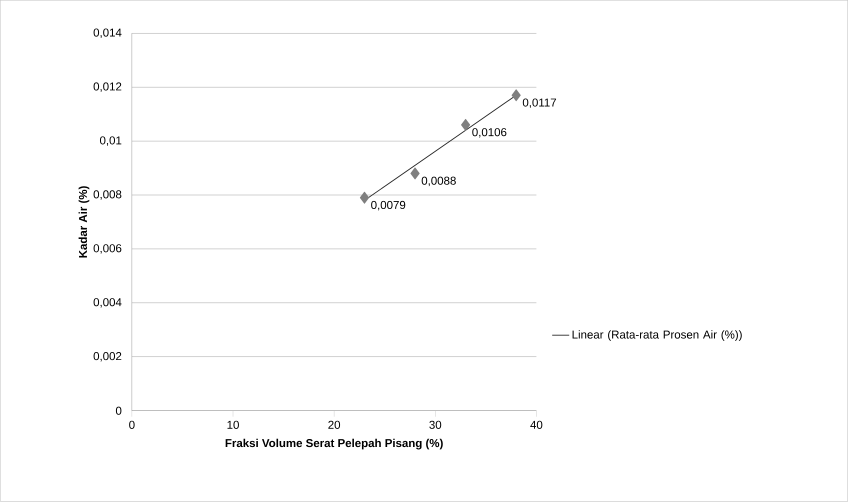  What do you see at coordinates (108, 195) in the screenshot?
I see `y-tick-label: 0,008` at bounding box center [108, 195].